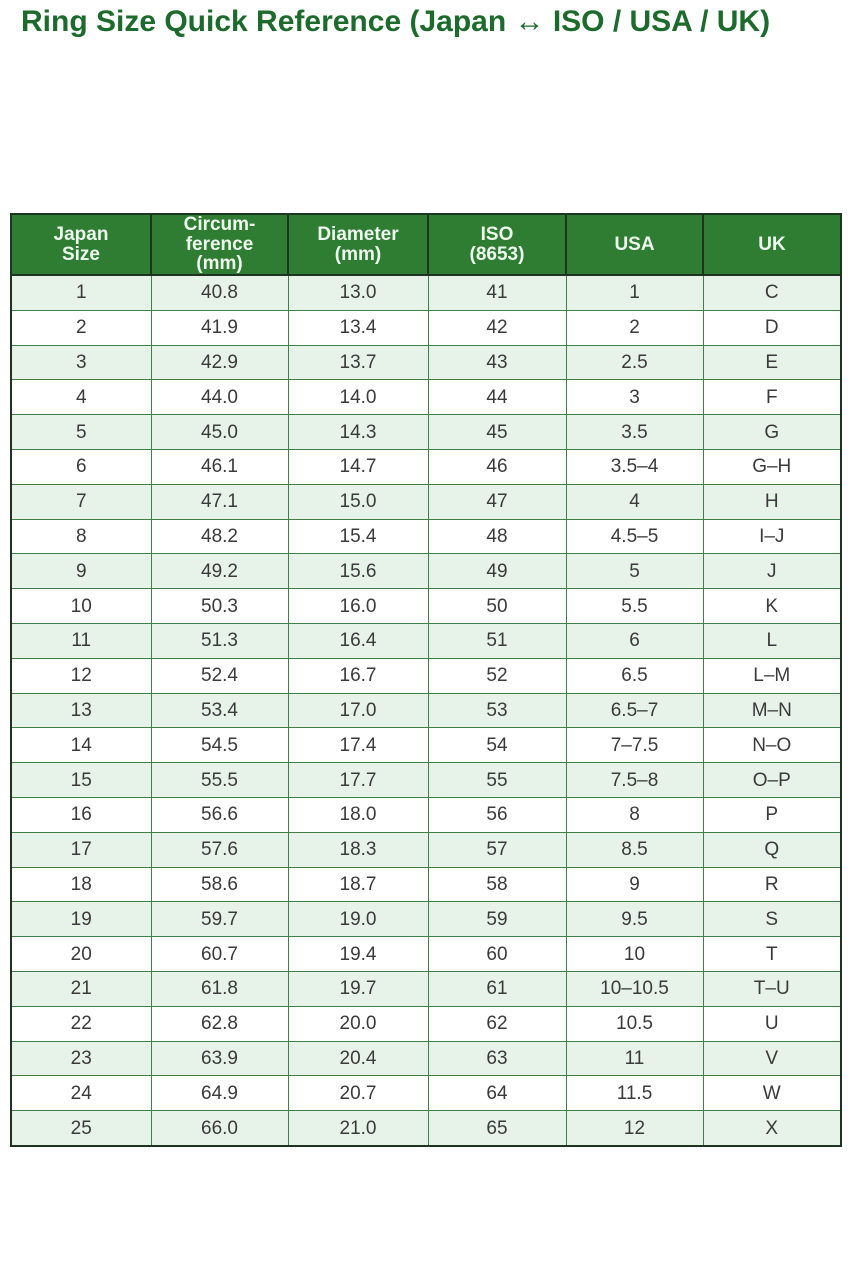 This screenshot has height=1280, width=851. Describe the element at coordinates (219, 954) in the screenshot. I see `table-cell: 60.7` at that location.